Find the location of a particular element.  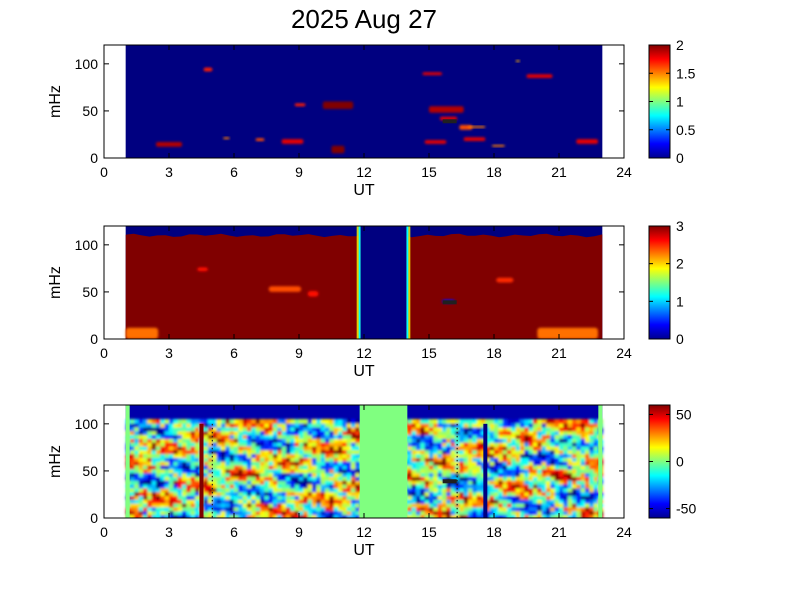

colorbar-tick-label: 0.5 is located at coordinates (686, 130).